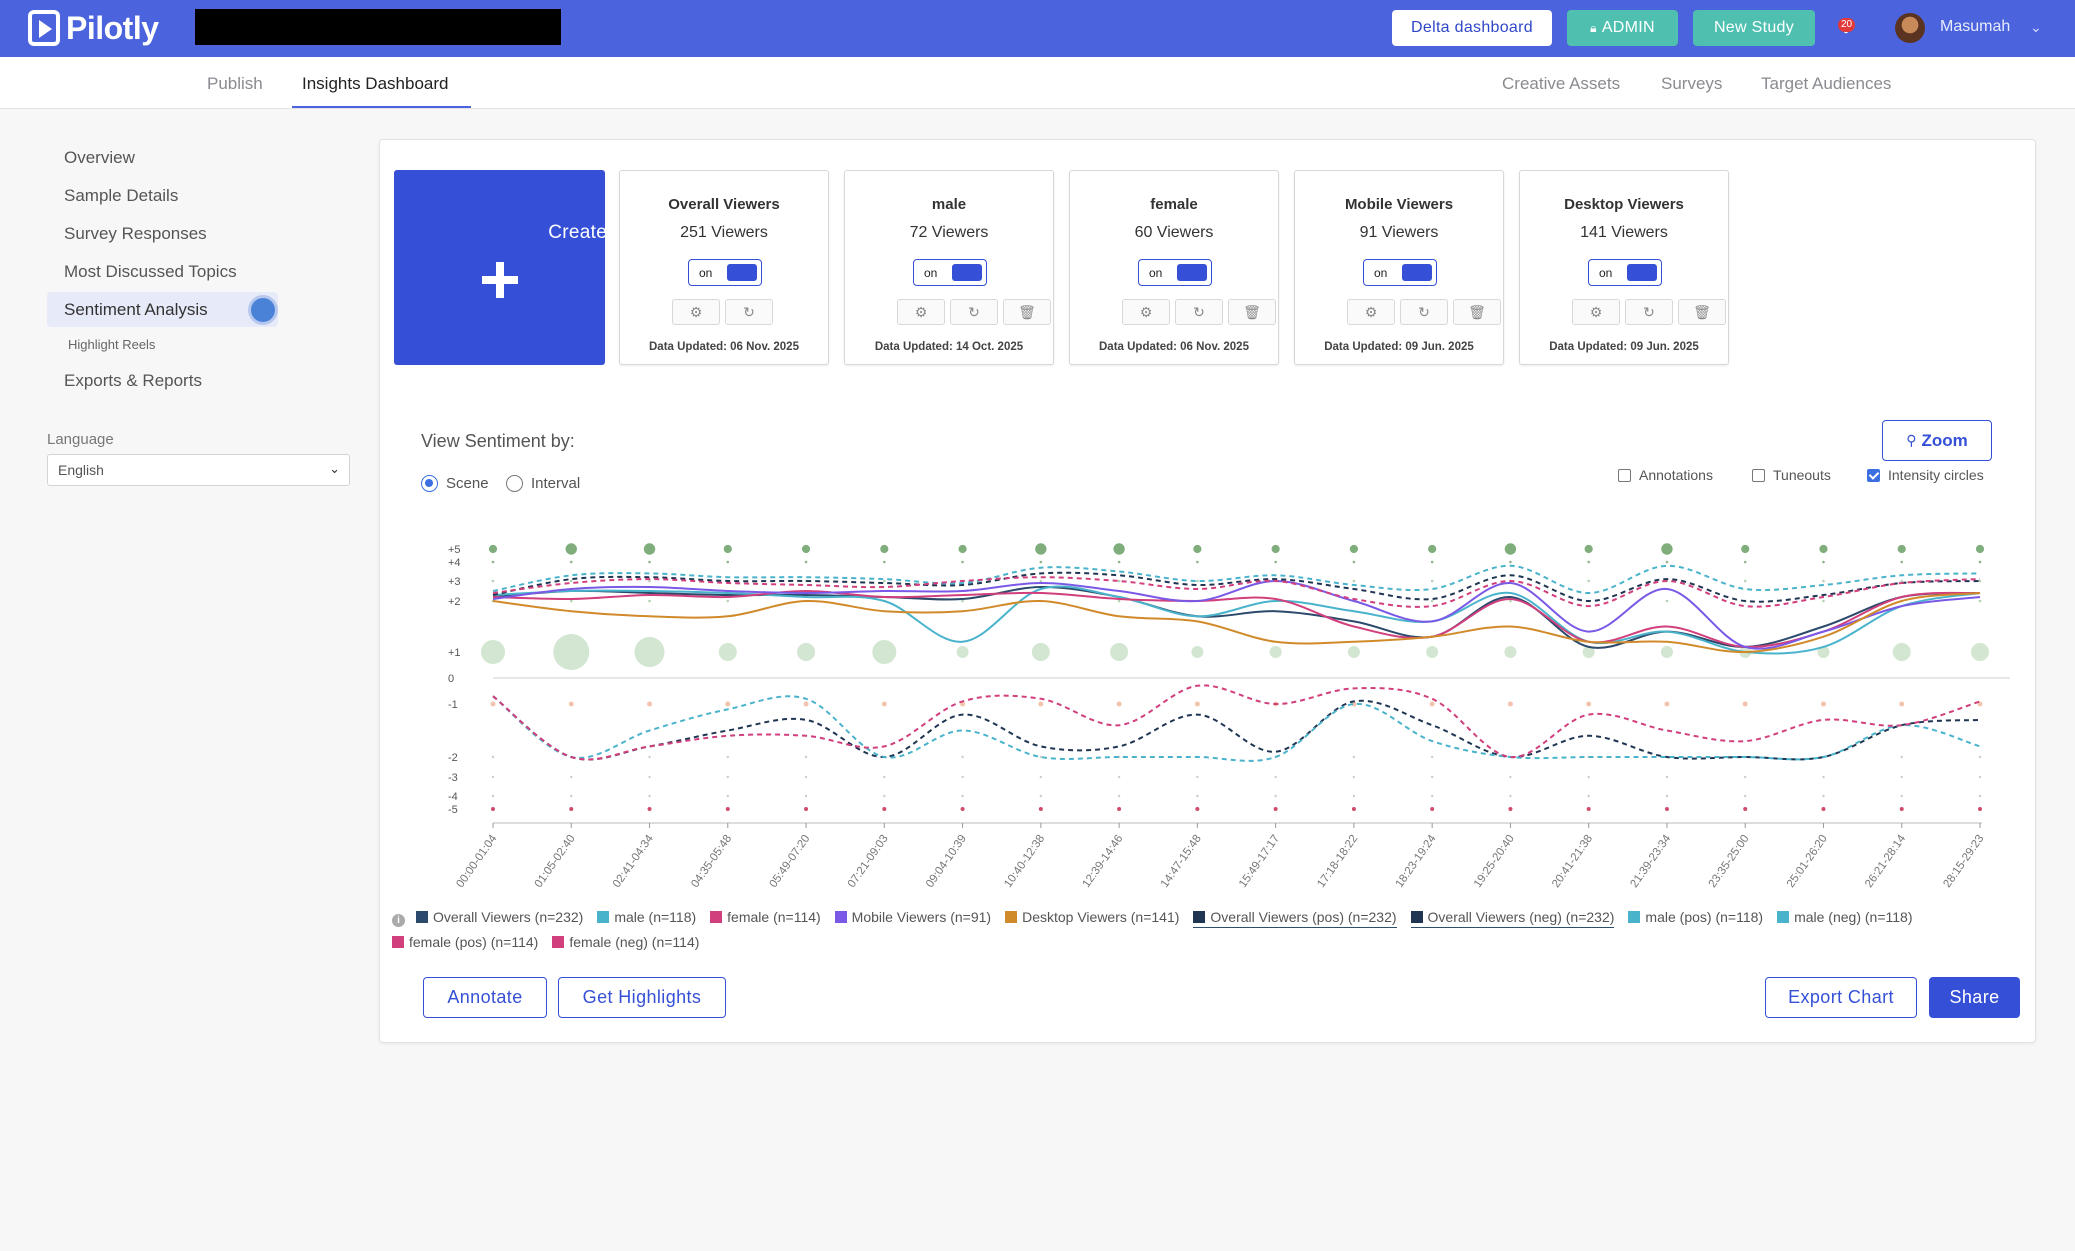  Describe the element at coordinates (912, 917) in the screenshot. I see `legend-item: Mobile Viewers (n=91)` at that location.